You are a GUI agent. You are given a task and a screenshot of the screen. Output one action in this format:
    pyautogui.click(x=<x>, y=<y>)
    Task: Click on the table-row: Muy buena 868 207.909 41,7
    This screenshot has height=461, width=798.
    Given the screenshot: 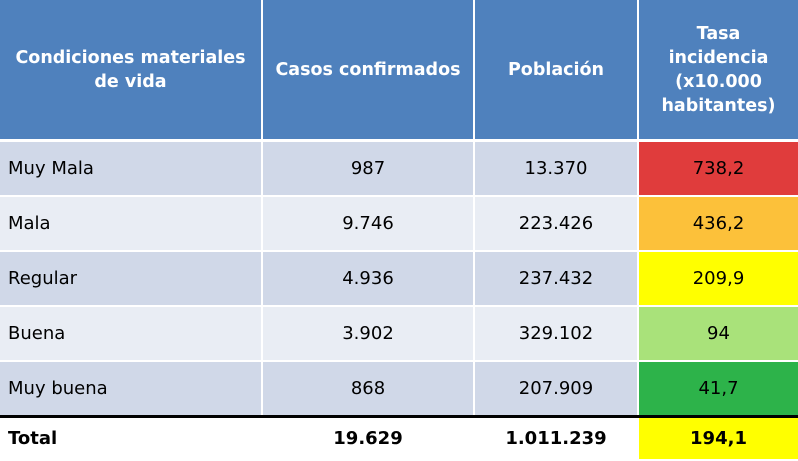 What is the action you would take?
    pyautogui.click(x=399, y=389)
    